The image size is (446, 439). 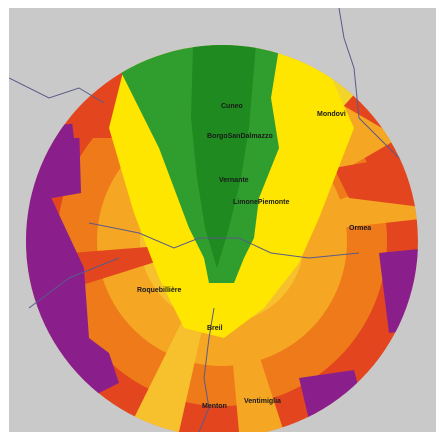 I want to click on town-label-ventimiglia: Ventimiglia, so click(x=262, y=401).